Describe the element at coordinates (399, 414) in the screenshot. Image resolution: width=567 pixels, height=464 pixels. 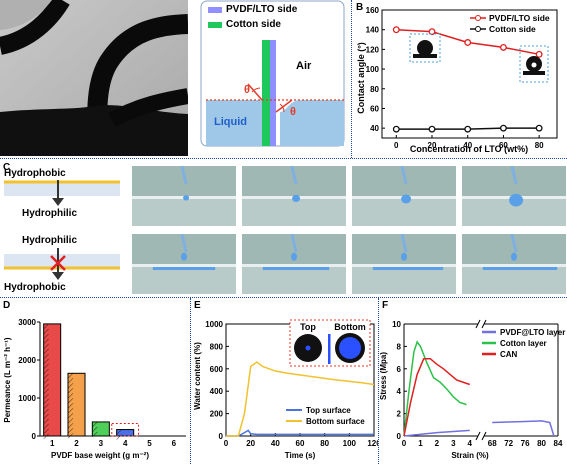
I see `chart-f-ytick-label: 2` at that location.